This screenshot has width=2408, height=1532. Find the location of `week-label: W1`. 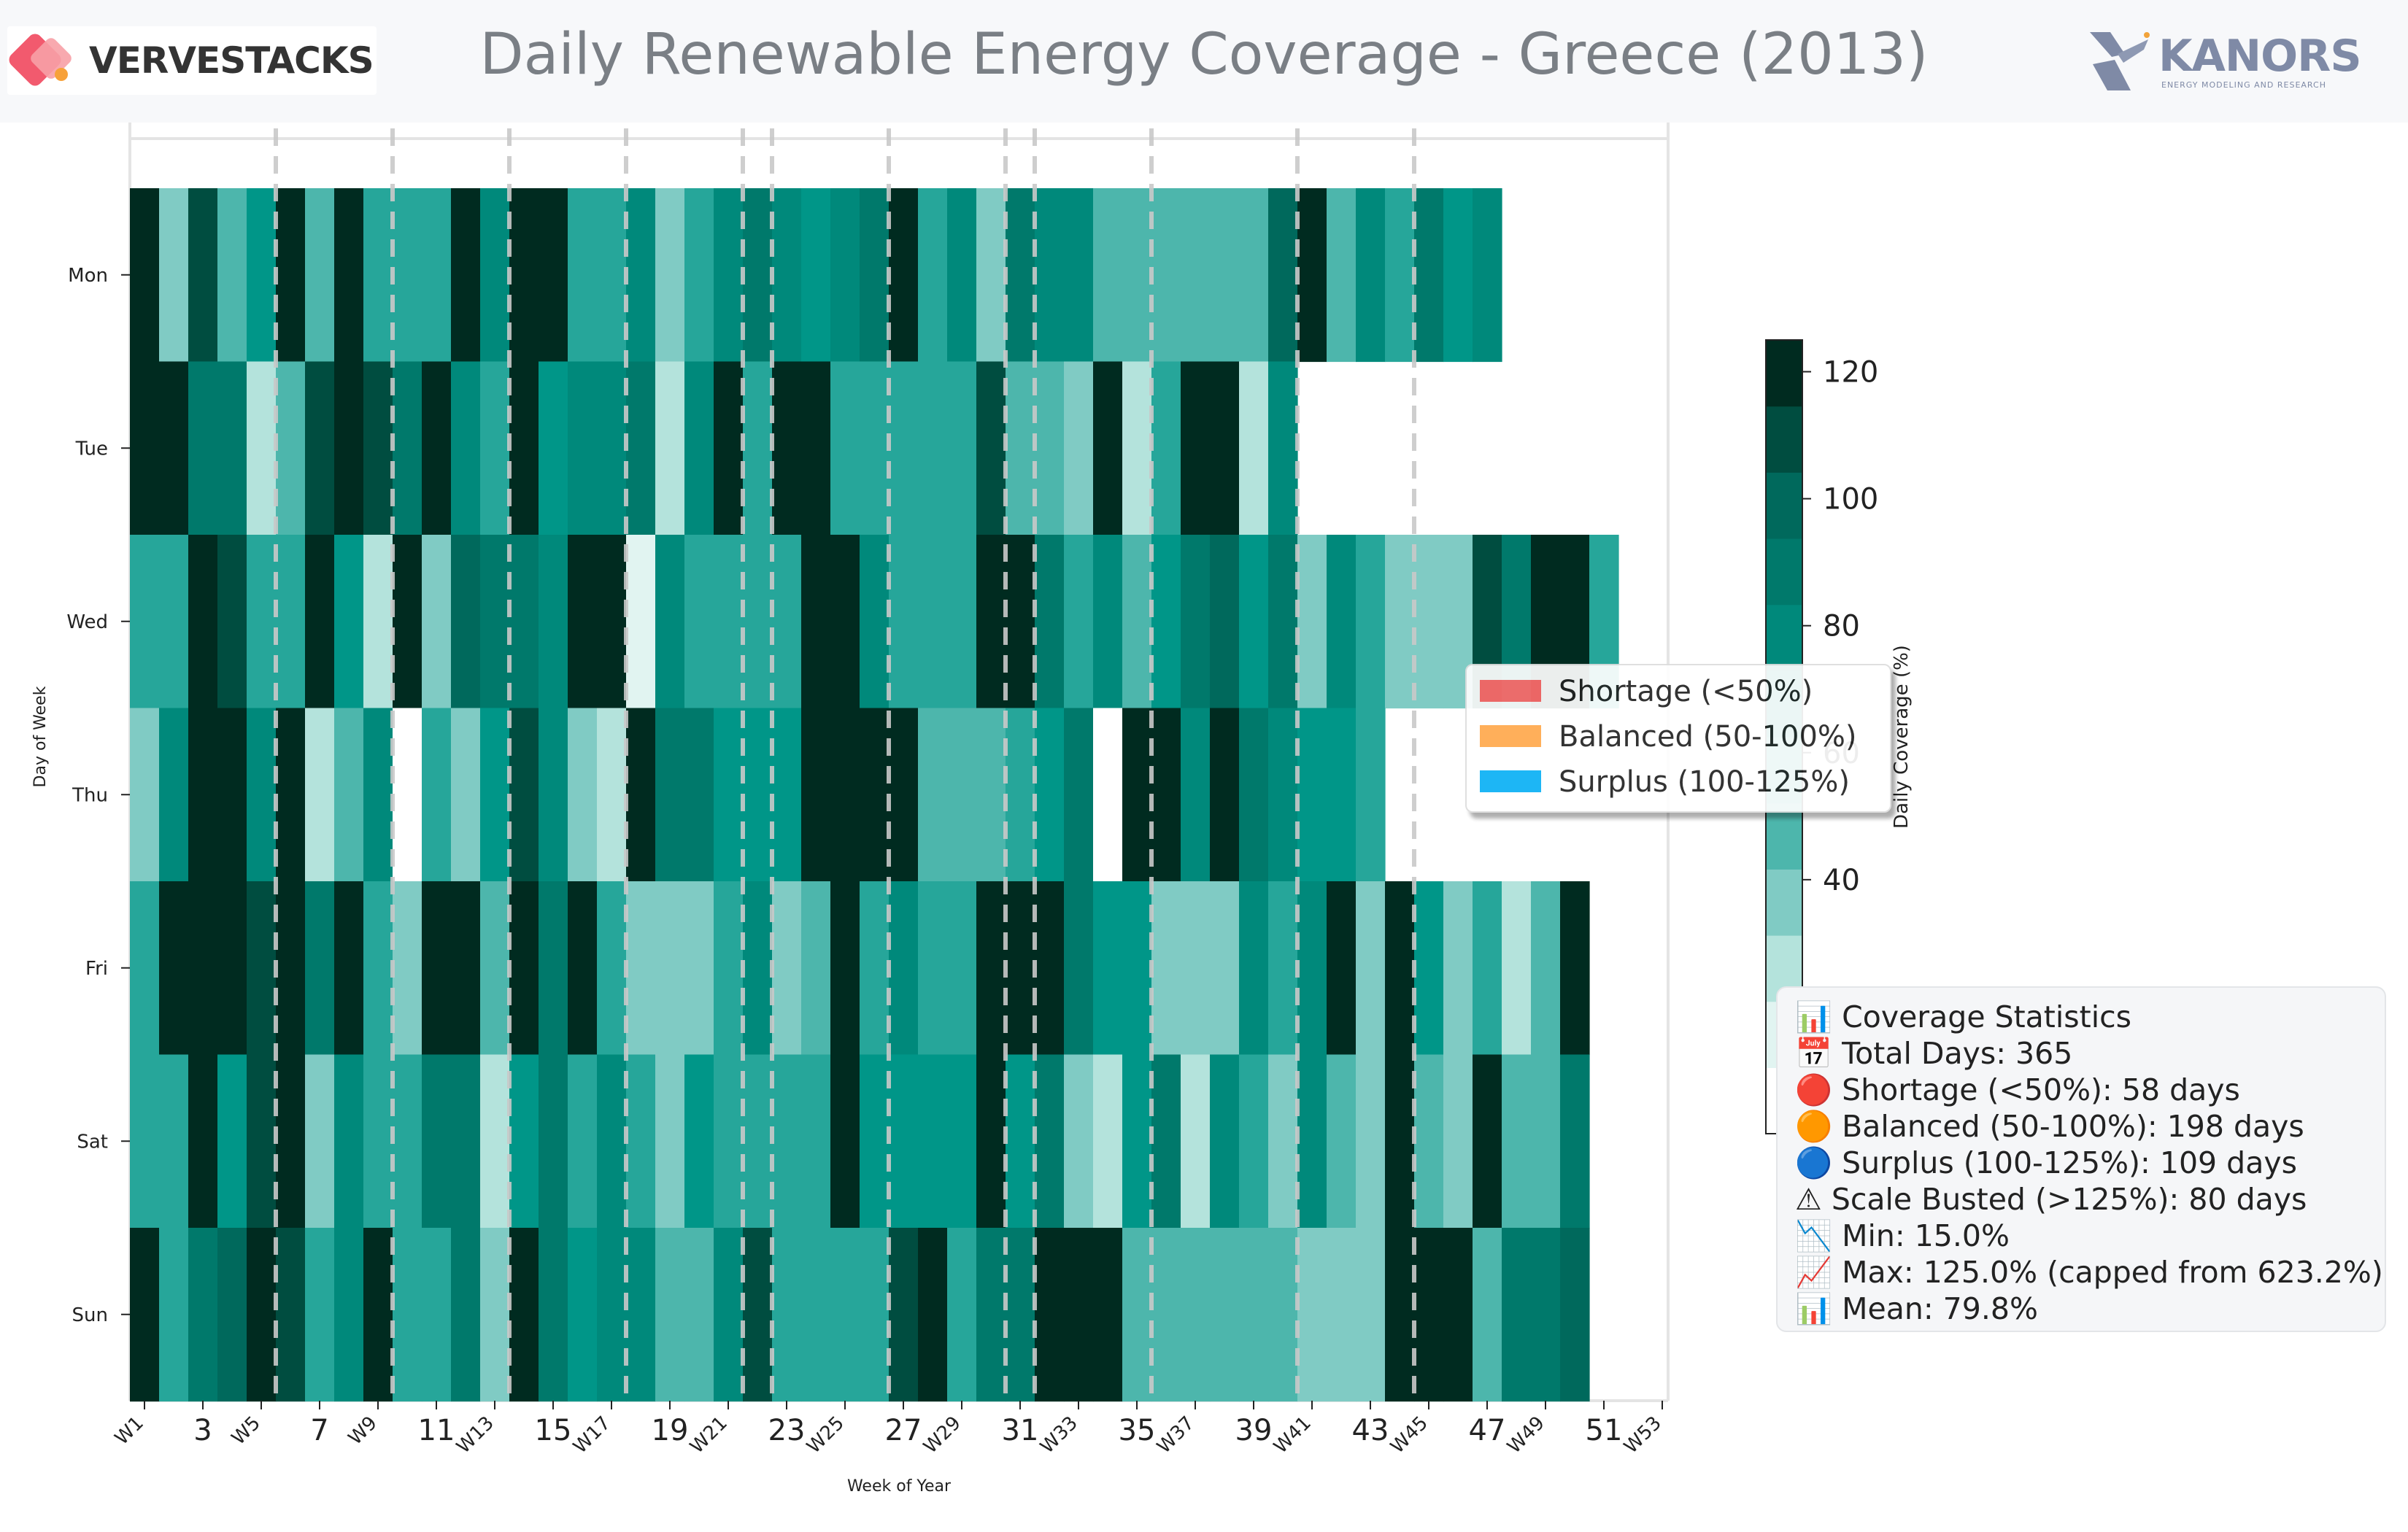

week-label: W1 is located at coordinates (129, 1431).